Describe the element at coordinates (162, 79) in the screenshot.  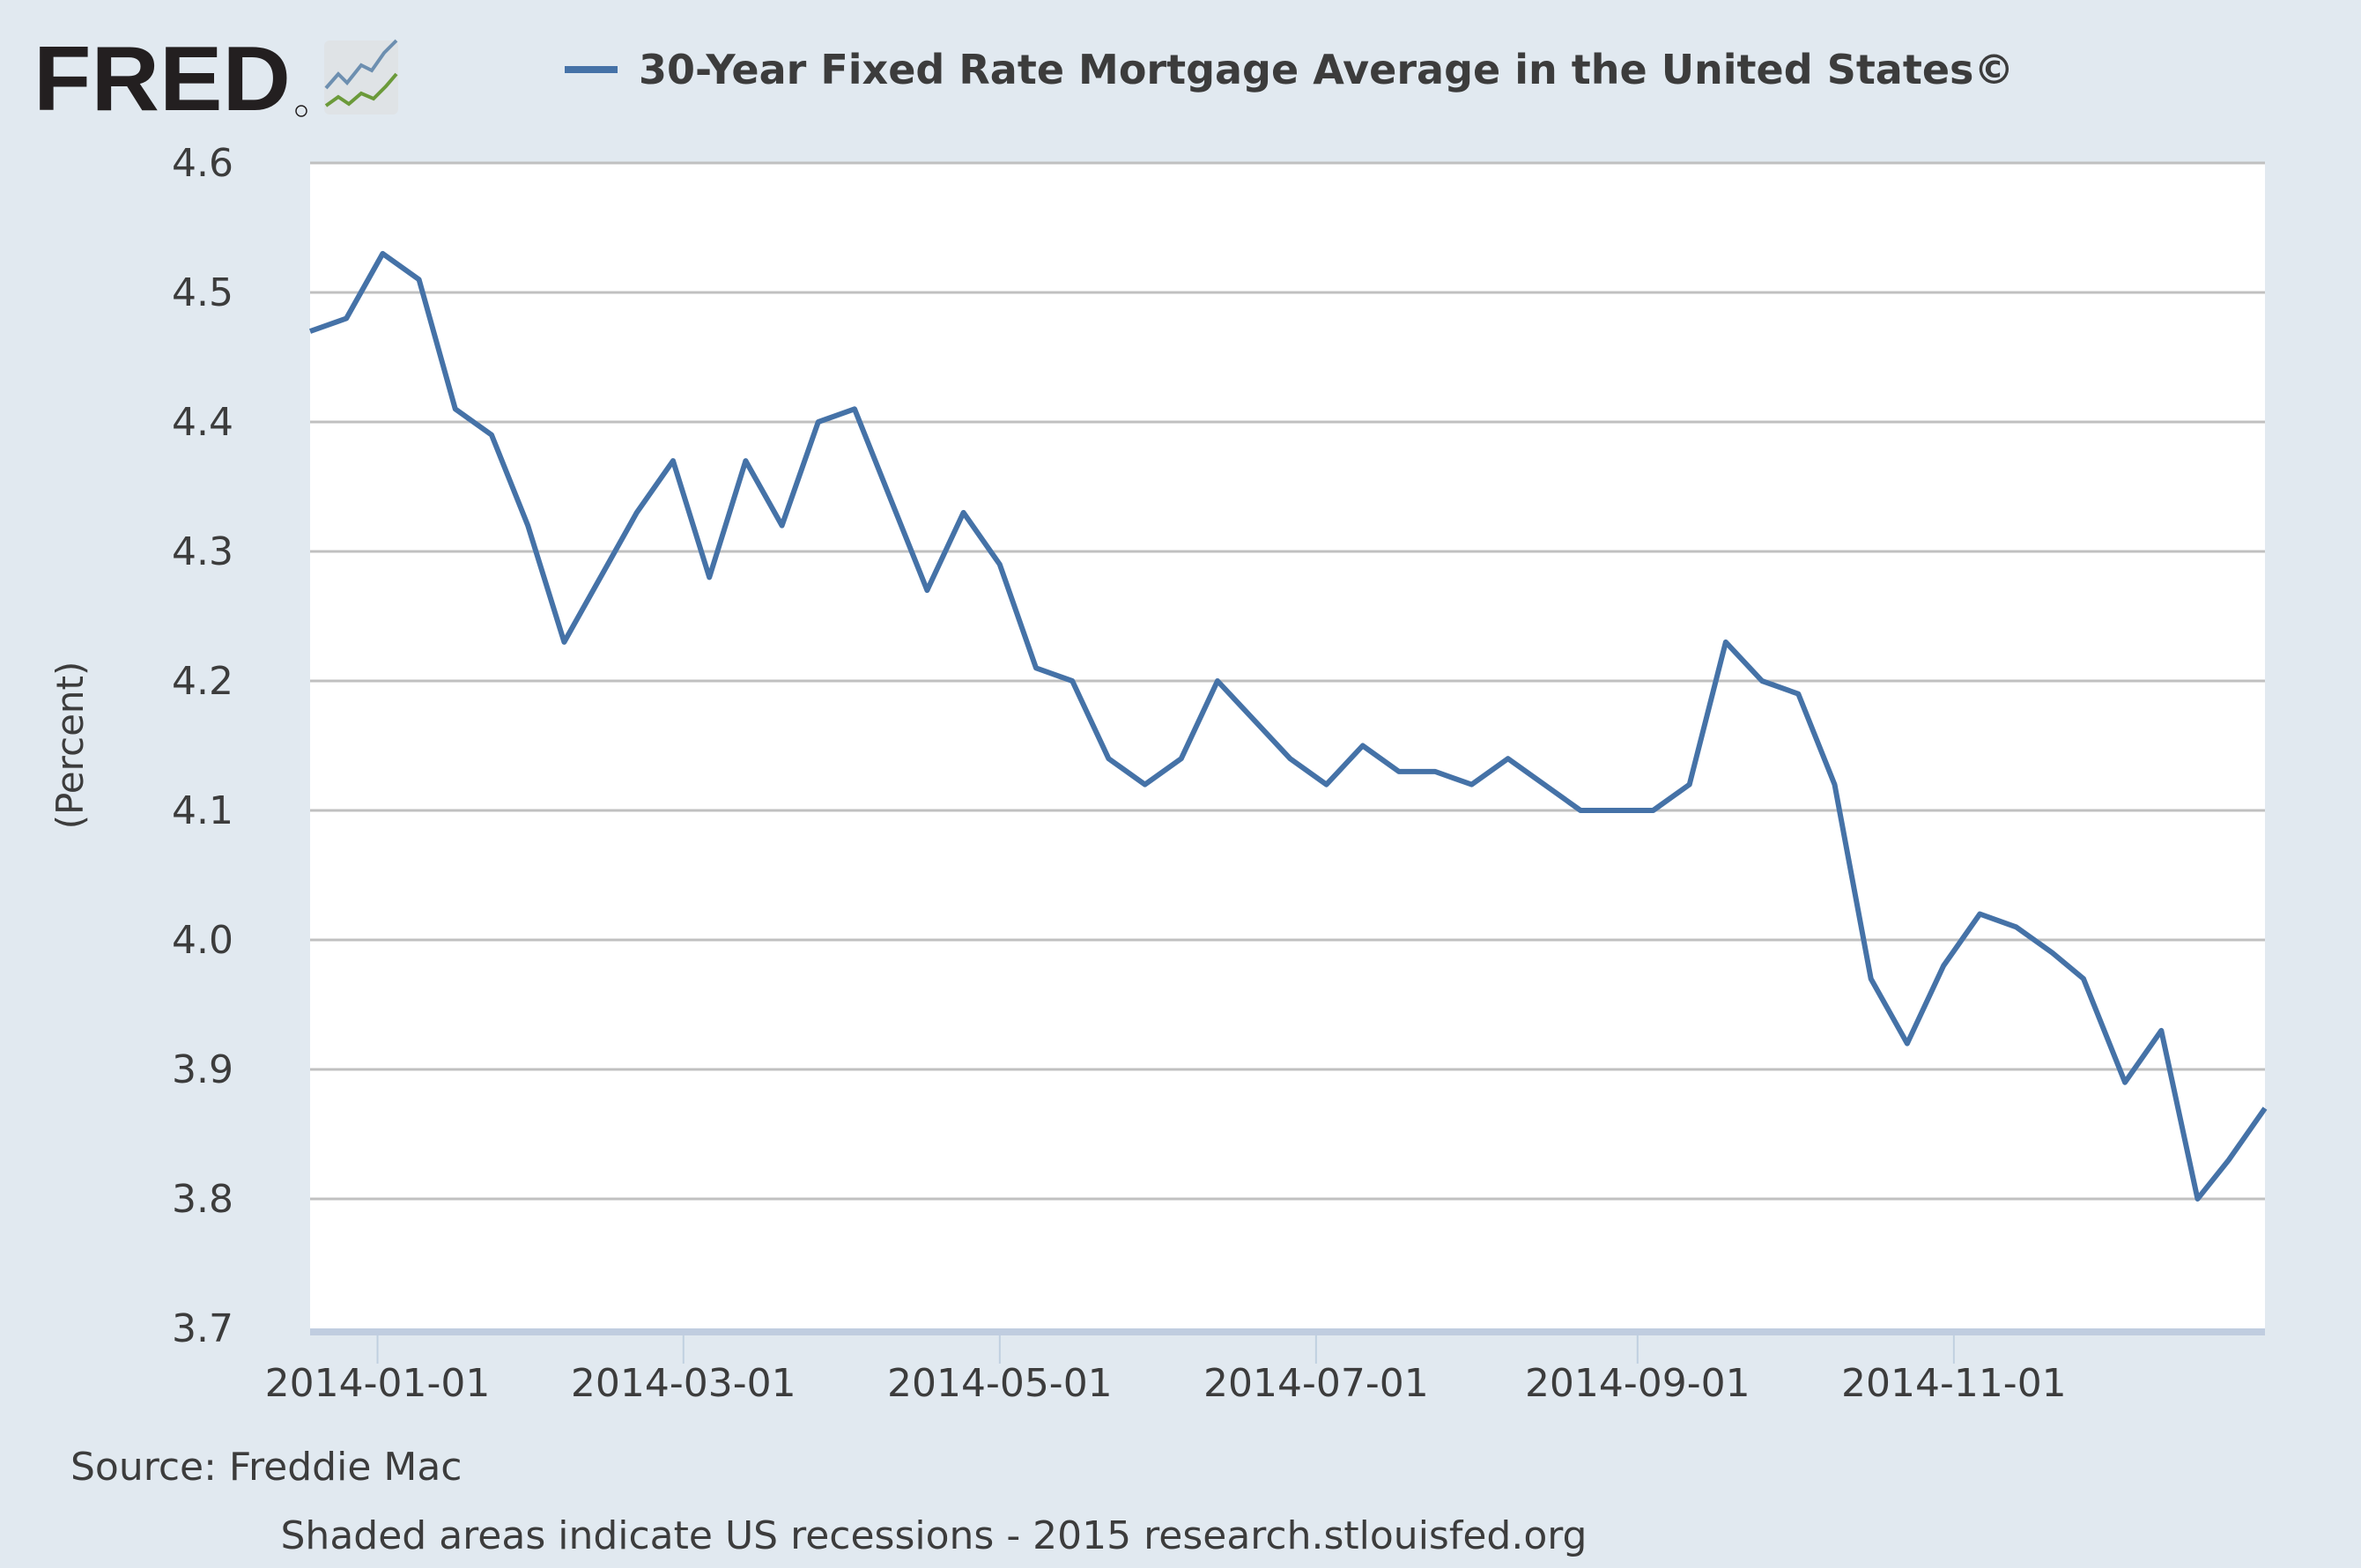
I see `fred-logo-text: FRED` at that location.